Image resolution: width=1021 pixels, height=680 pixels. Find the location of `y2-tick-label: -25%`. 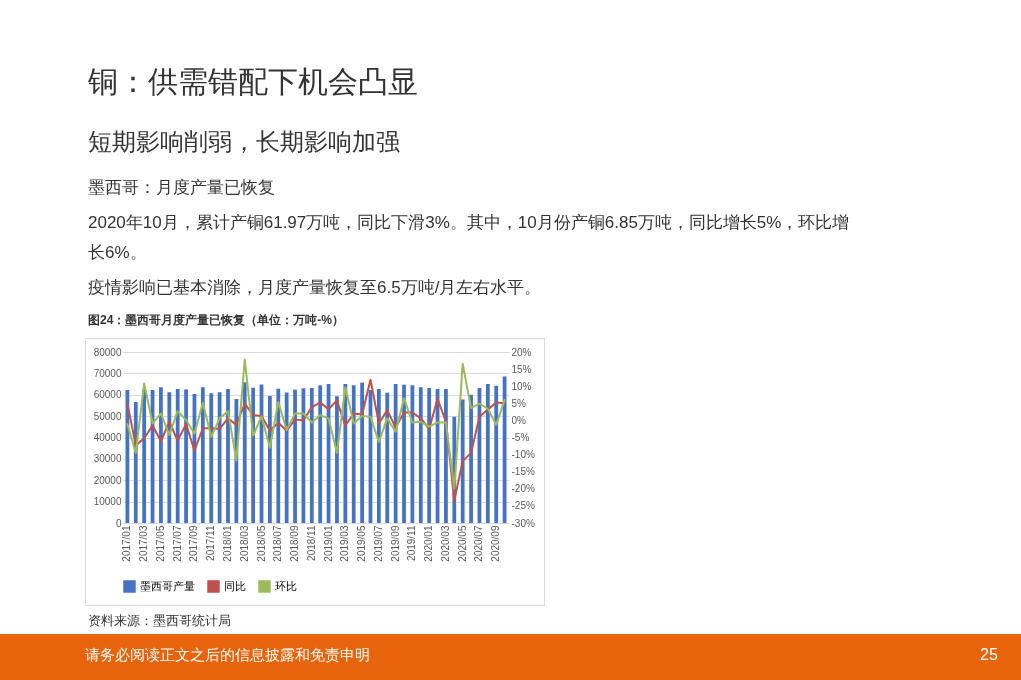

y2-tick-label: -25% is located at coordinates (523, 506).